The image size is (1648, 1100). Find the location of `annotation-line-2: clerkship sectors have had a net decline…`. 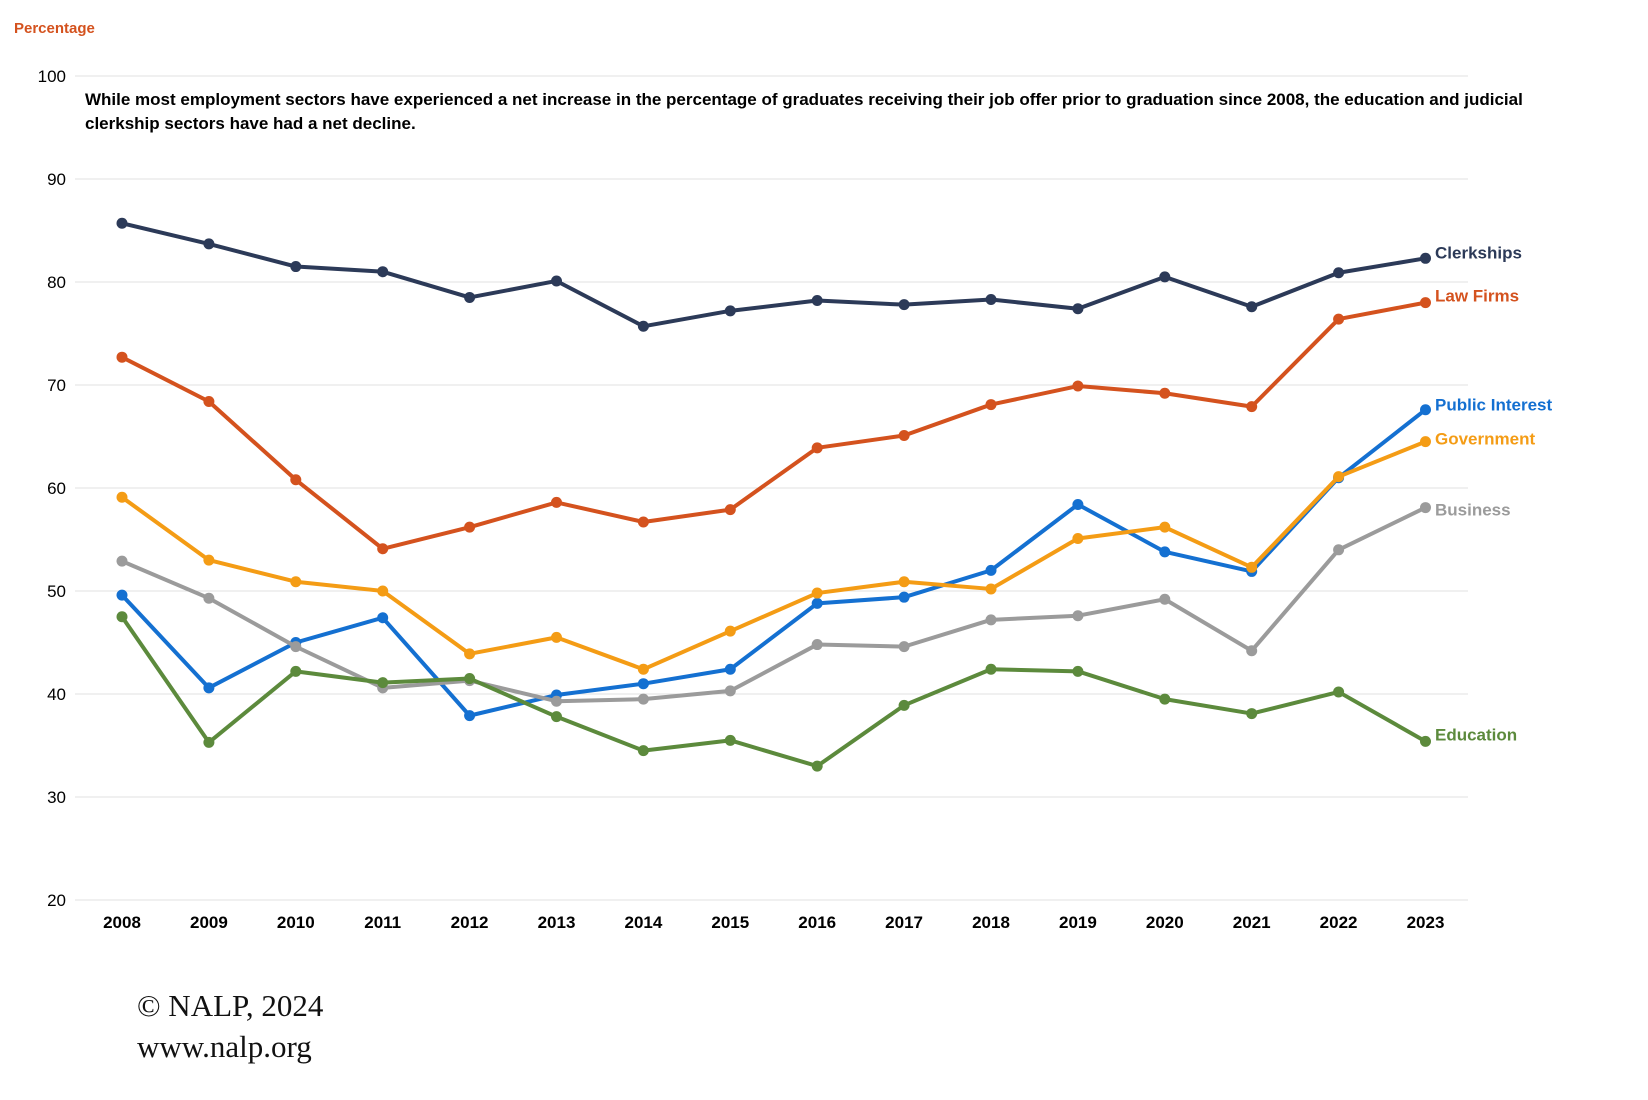

annotation-line-2: clerkship sectors have had a net decline… is located at coordinates (250, 123).